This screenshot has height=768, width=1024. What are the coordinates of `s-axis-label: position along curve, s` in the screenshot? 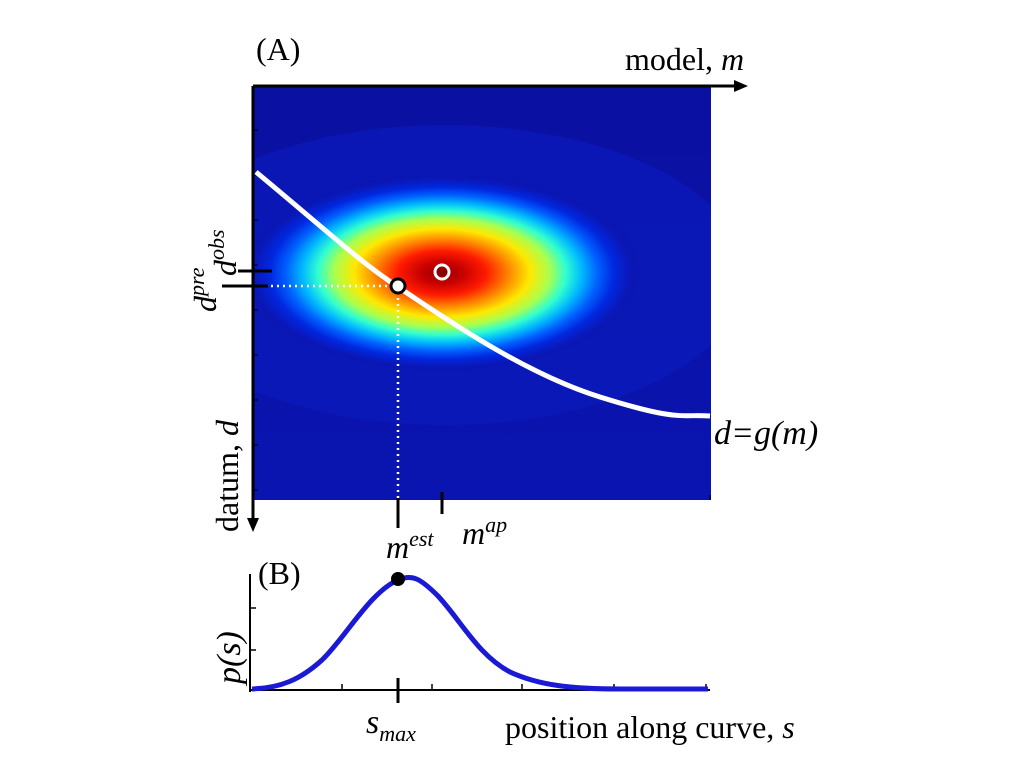 It's located at (650, 727).